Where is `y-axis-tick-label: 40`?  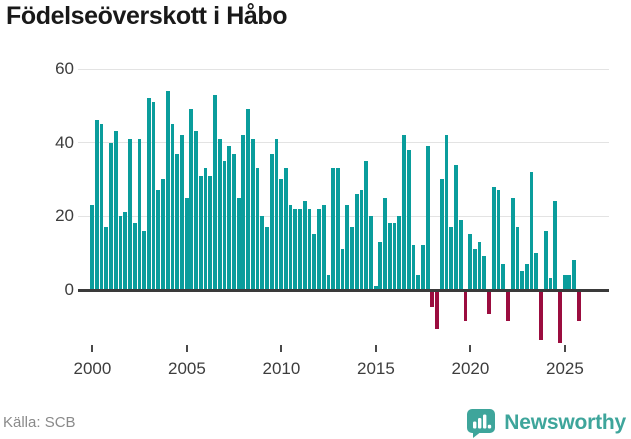 y-axis-tick-label: 40 is located at coordinates (64, 142).